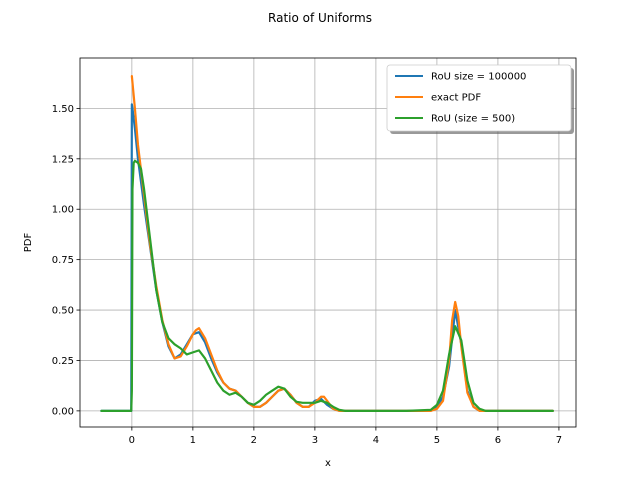 The image size is (640, 480). What do you see at coordinates (498, 440) in the screenshot?
I see `x-tick-label: 6` at bounding box center [498, 440].